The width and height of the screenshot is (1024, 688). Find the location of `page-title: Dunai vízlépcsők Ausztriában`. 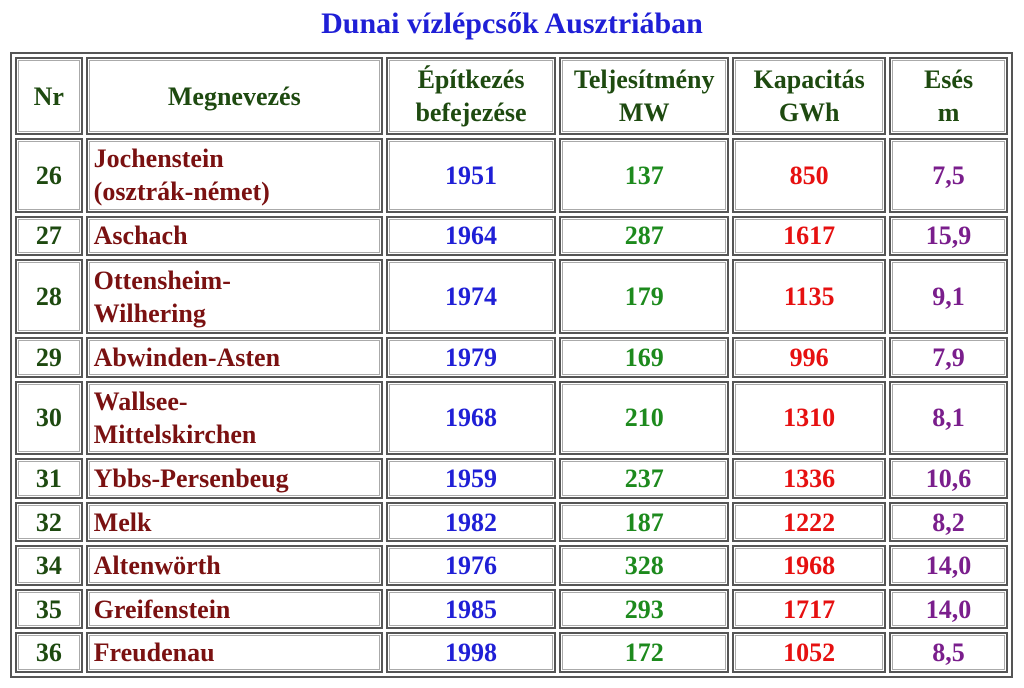

page-title: Dunai vízlépcsők Ausztriában is located at coordinates (512, 23).